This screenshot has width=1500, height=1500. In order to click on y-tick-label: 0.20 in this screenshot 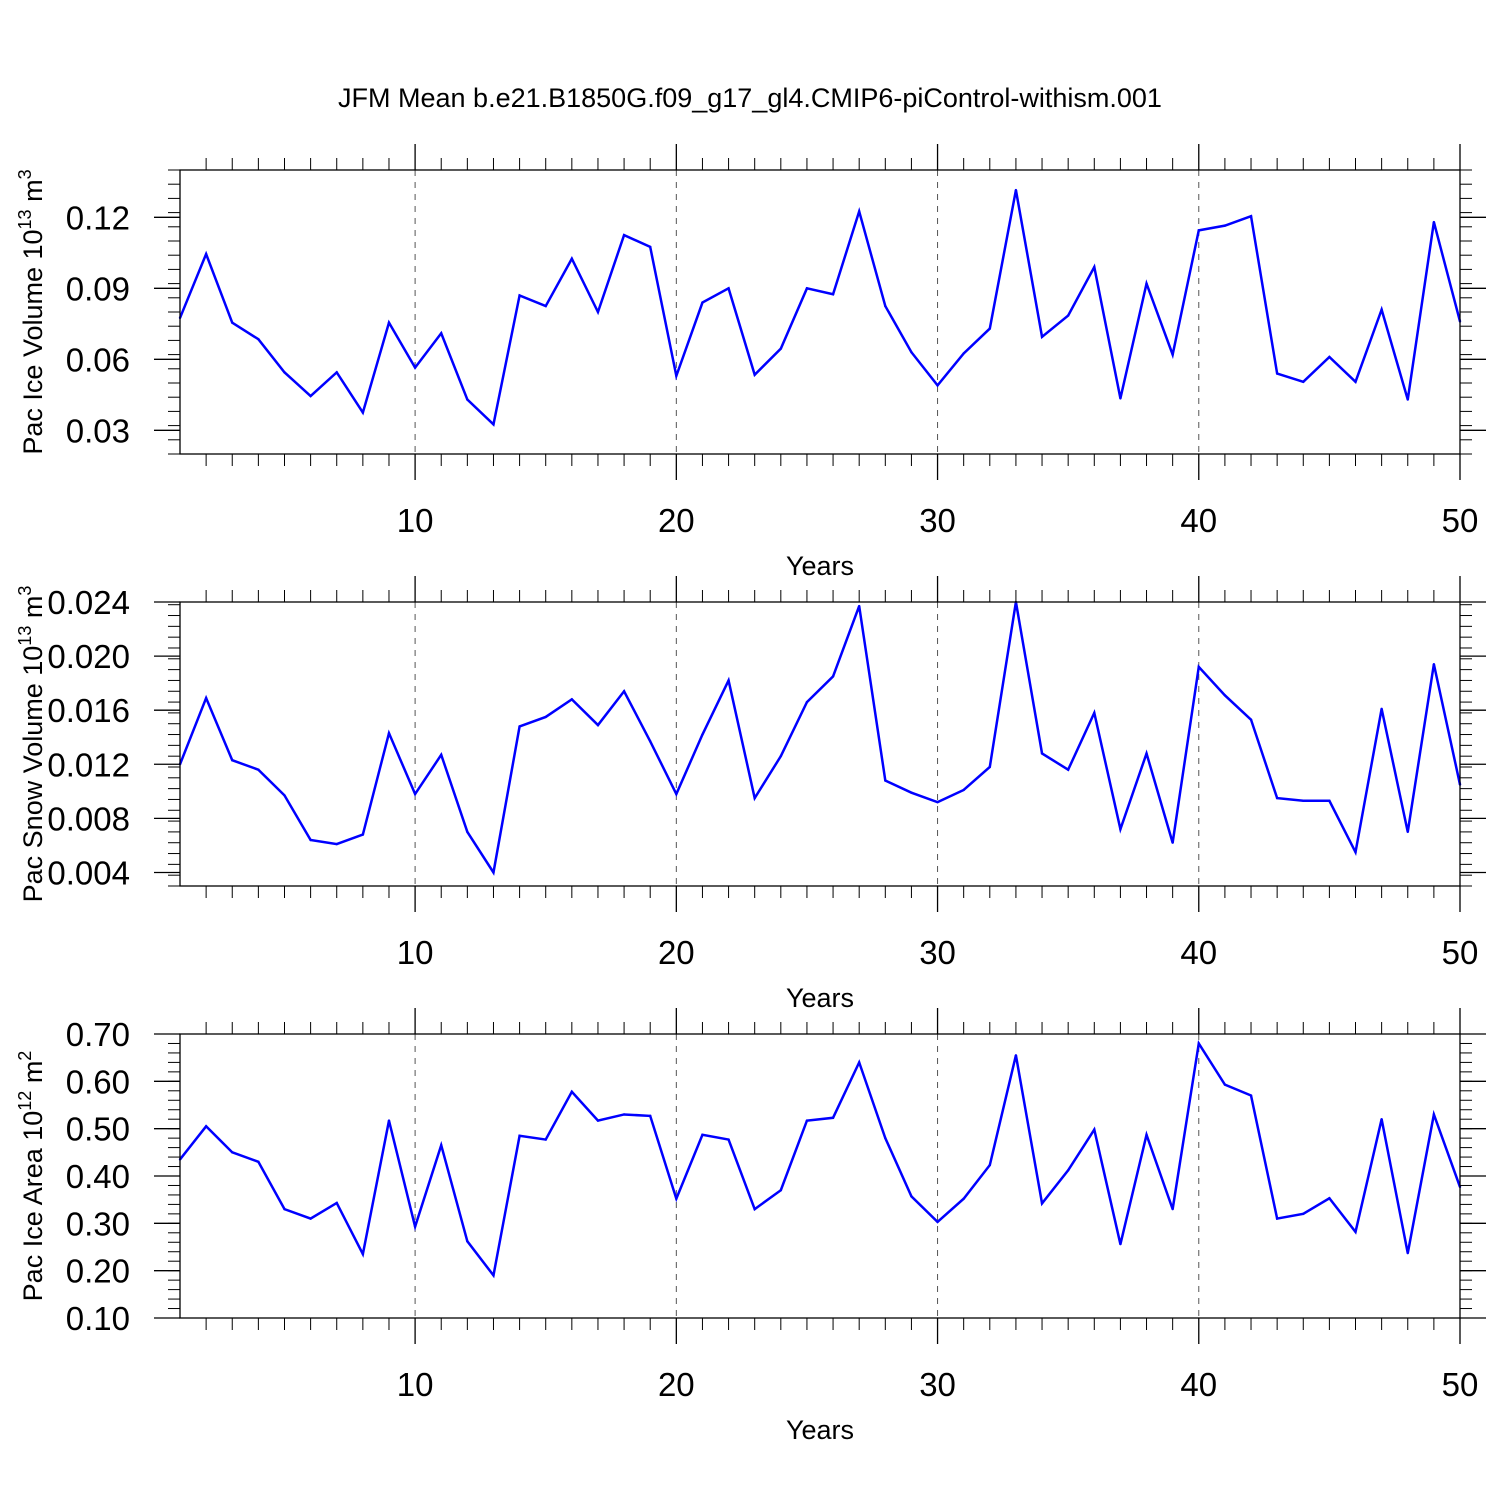, I will do `click(98, 1271)`.